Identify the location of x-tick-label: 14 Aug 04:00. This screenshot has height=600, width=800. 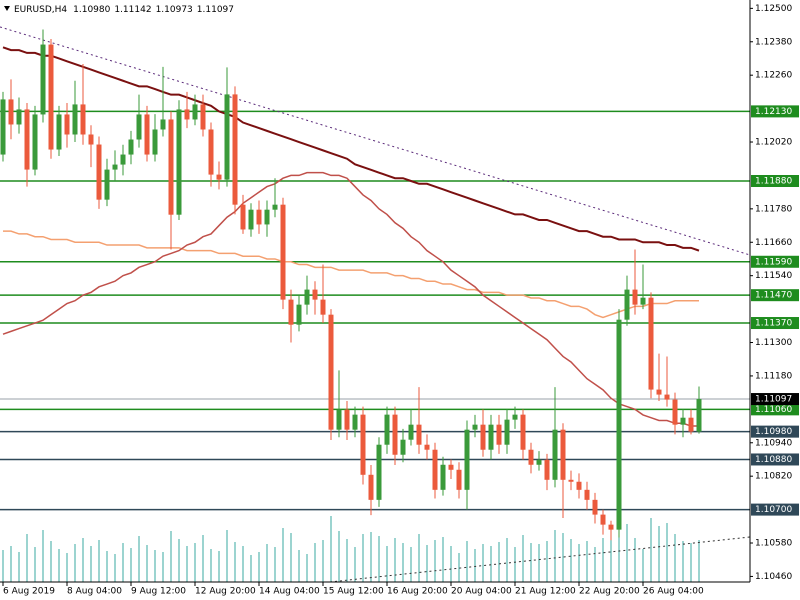
(289, 592).